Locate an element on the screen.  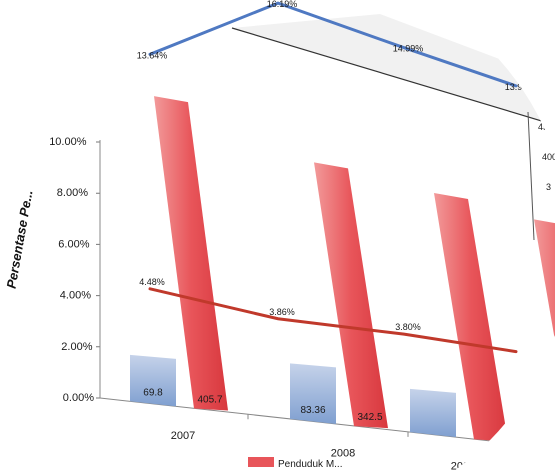
x-tick-label: 2007 is located at coordinates (183, 436).